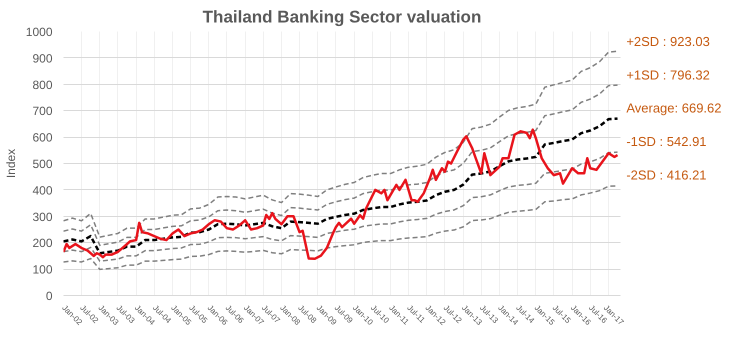 The width and height of the screenshot is (735, 345). I want to click on y-tick-label: 400, so click(42, 190).